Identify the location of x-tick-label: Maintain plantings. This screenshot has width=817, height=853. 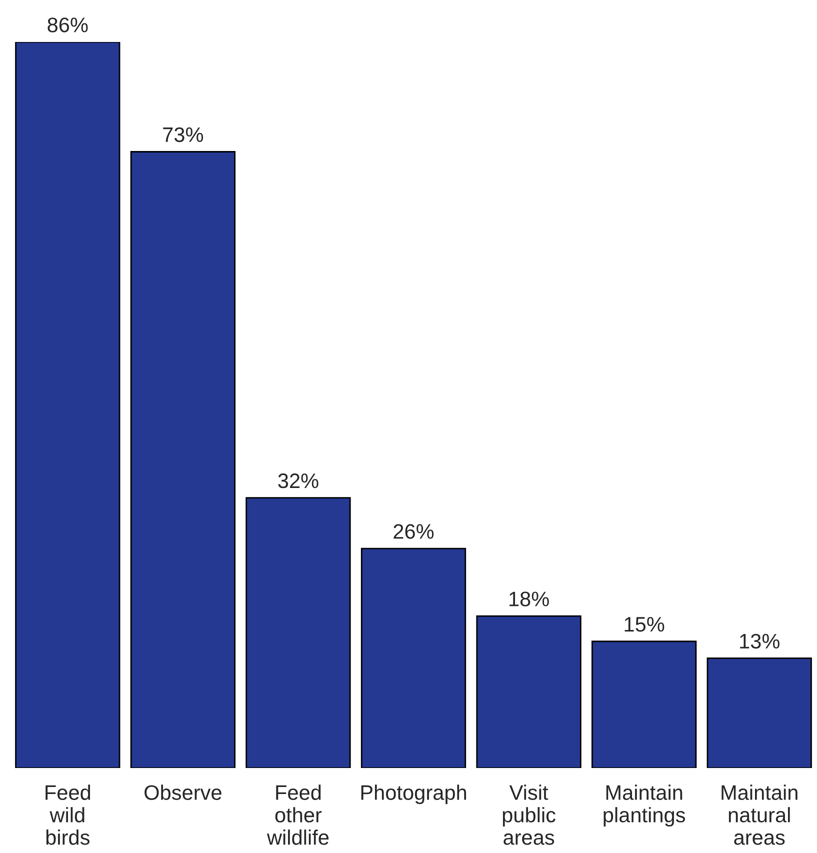
(645, 805).